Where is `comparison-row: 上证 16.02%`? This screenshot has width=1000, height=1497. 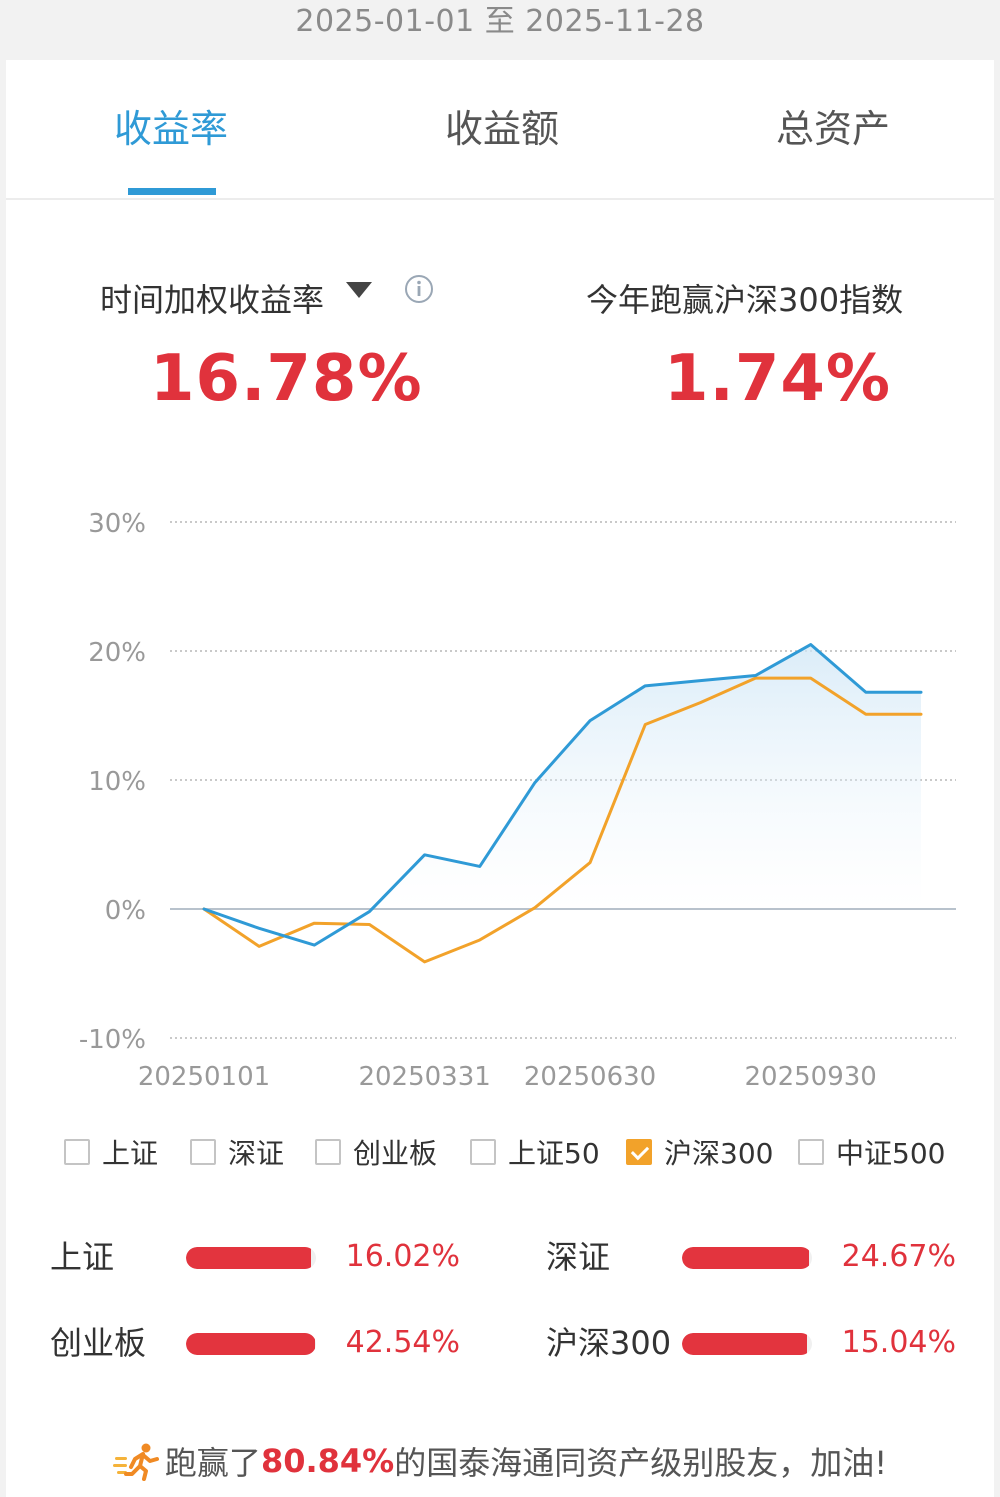
comparison-row: 上证 16.02% is located at coordinates (260, 1257).